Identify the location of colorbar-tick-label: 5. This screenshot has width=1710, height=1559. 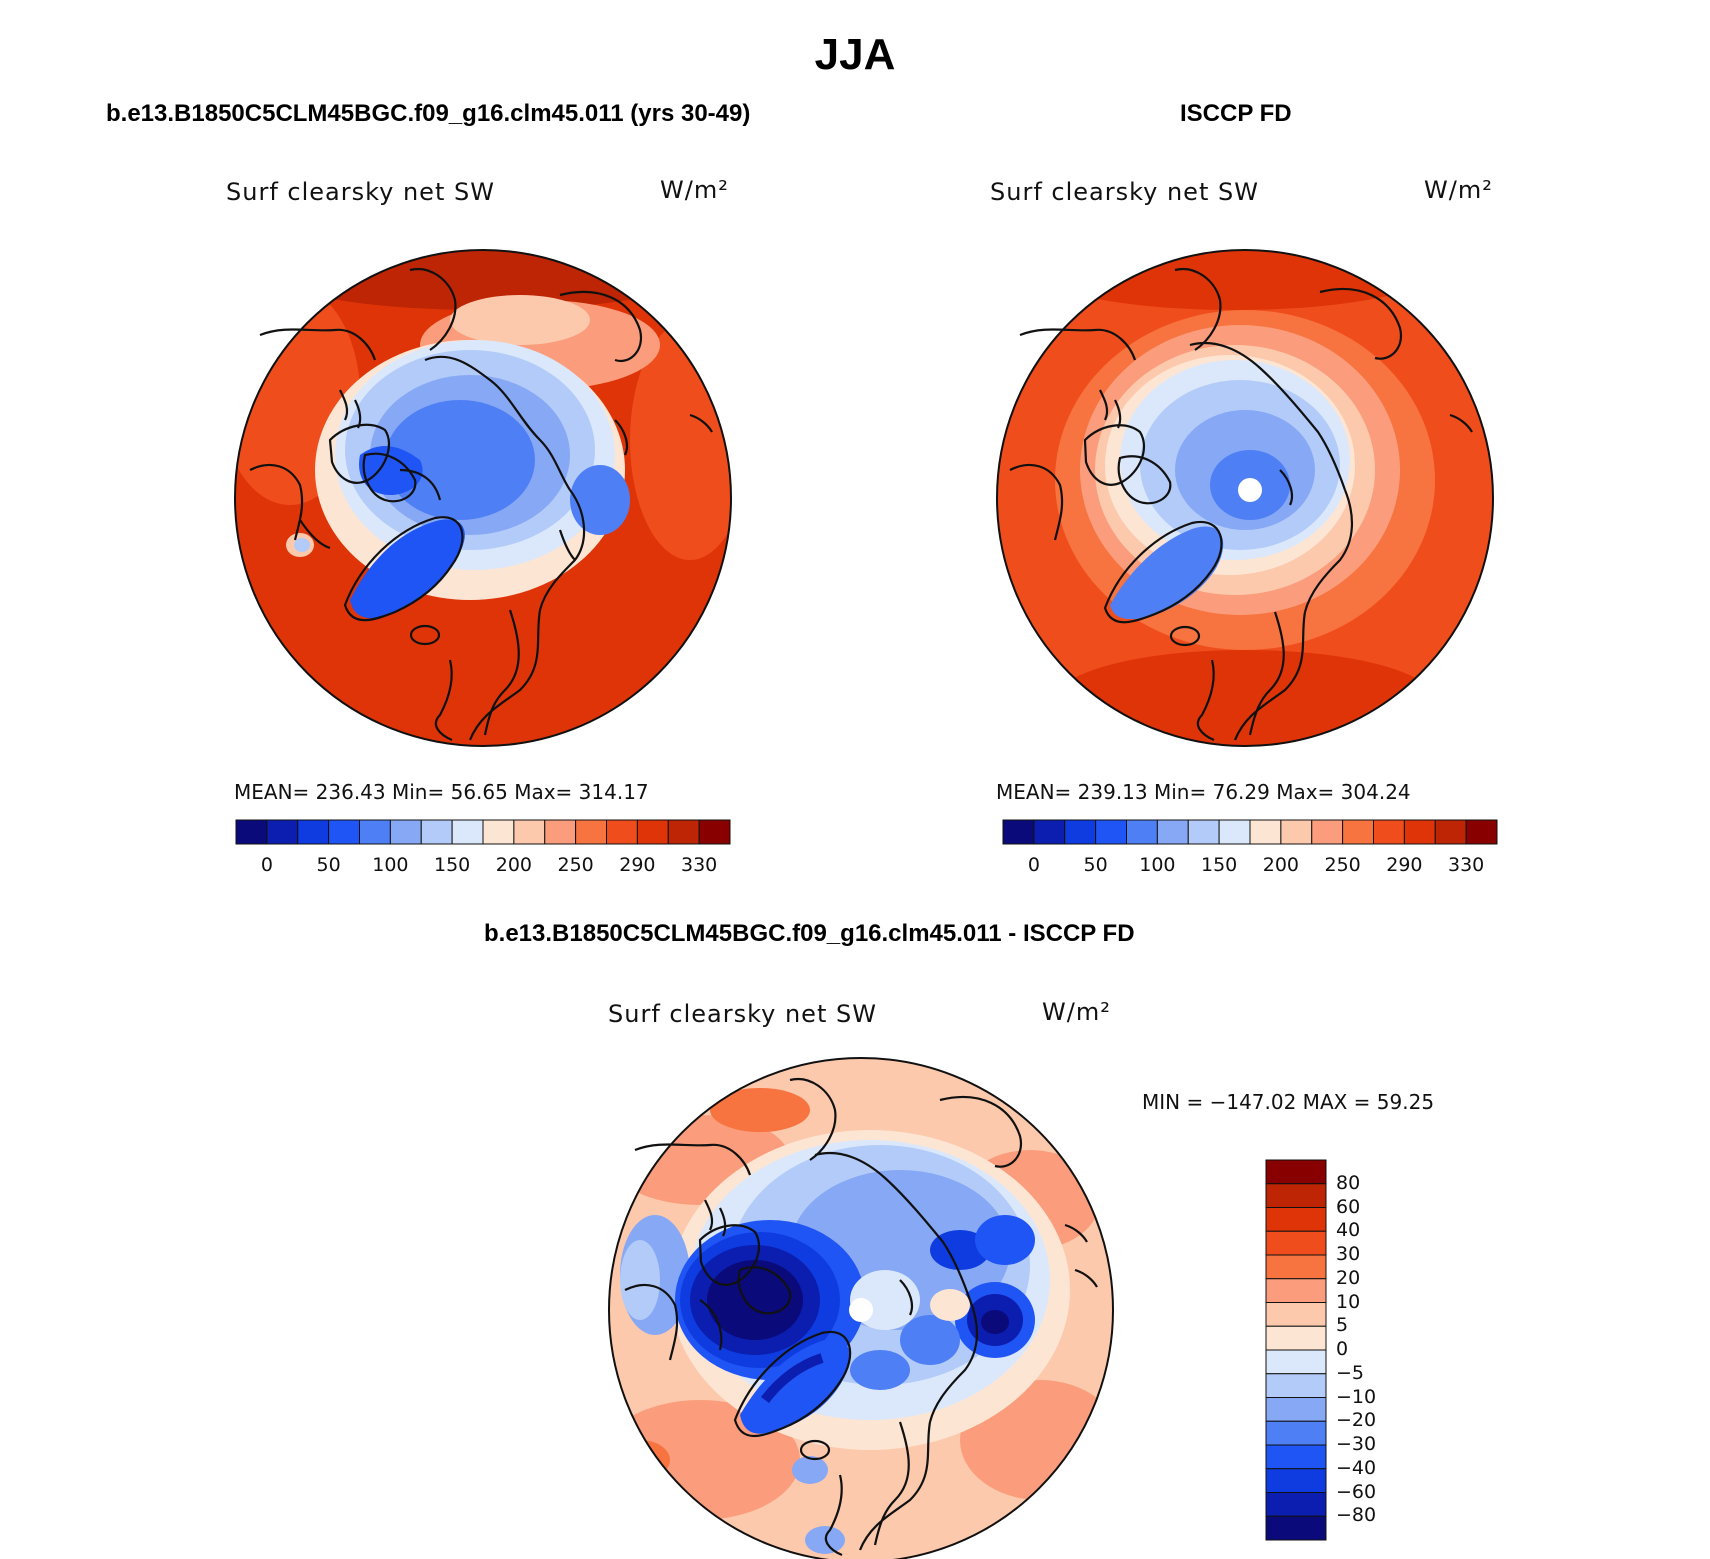
(1342, 1325).